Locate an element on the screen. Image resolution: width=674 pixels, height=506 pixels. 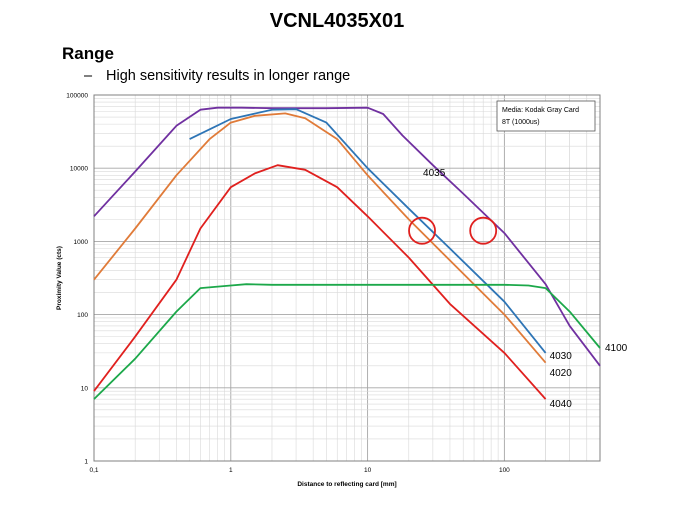
legend-line-2: 8T (1000us) is located at coordinates (521, 122).